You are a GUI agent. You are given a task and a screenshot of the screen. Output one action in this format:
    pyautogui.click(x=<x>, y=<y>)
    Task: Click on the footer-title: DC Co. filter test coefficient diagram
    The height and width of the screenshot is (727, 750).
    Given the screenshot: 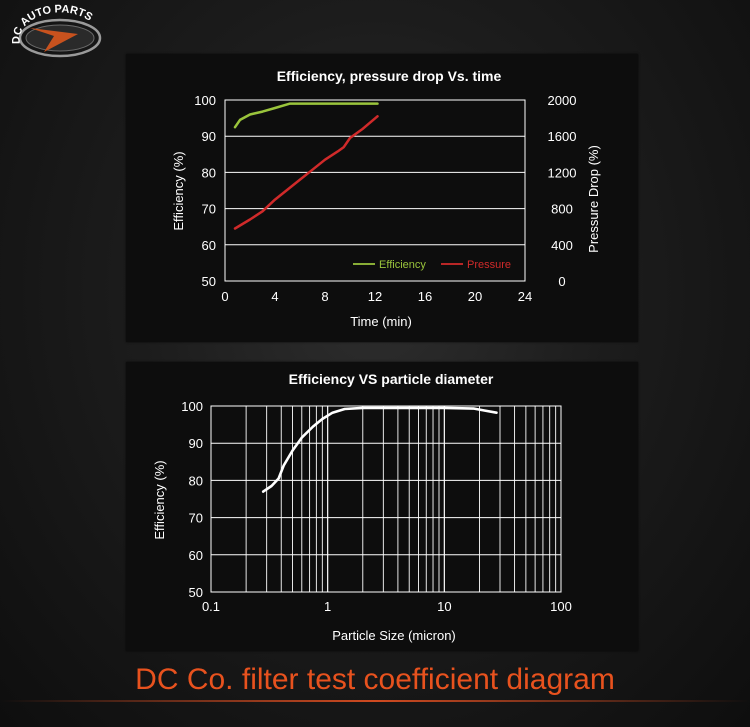 What is the action you would take?
    pyautogui.click(x=375, y=679)
    